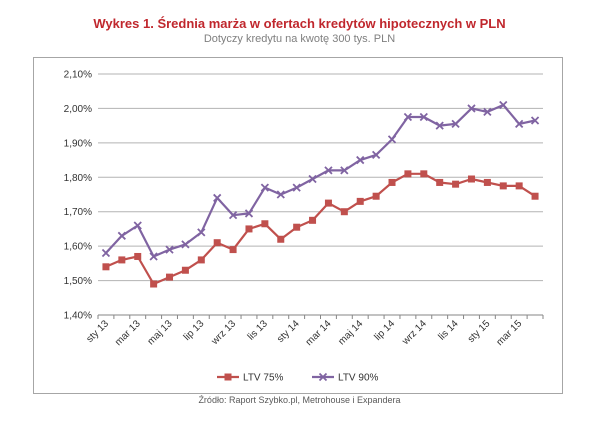  What do you see at coordinates (384, 330) in the screenshot?
I see `x-tick-label: lip 14` at bounding box center [384, 330].